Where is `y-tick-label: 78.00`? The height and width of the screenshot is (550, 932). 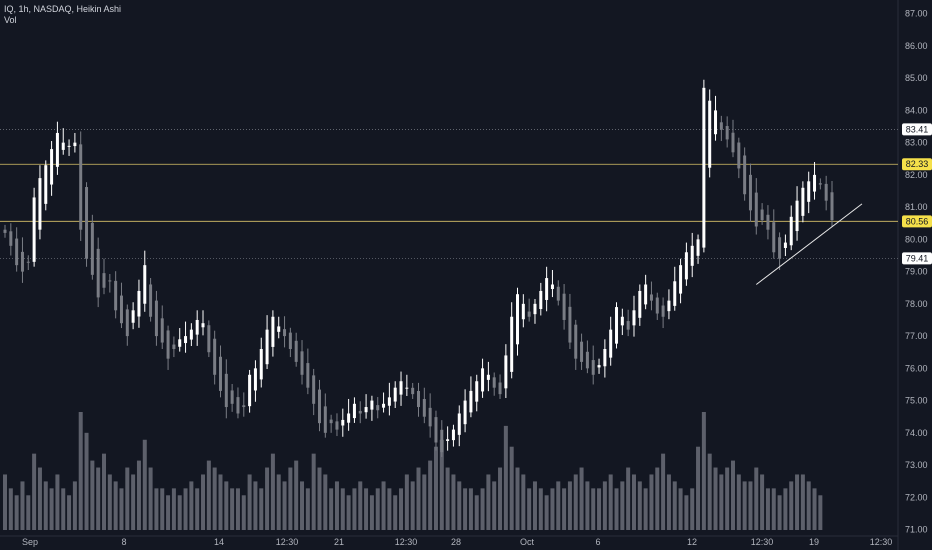
y-tick-label: 78.00 is located at coordinates (916, 304).